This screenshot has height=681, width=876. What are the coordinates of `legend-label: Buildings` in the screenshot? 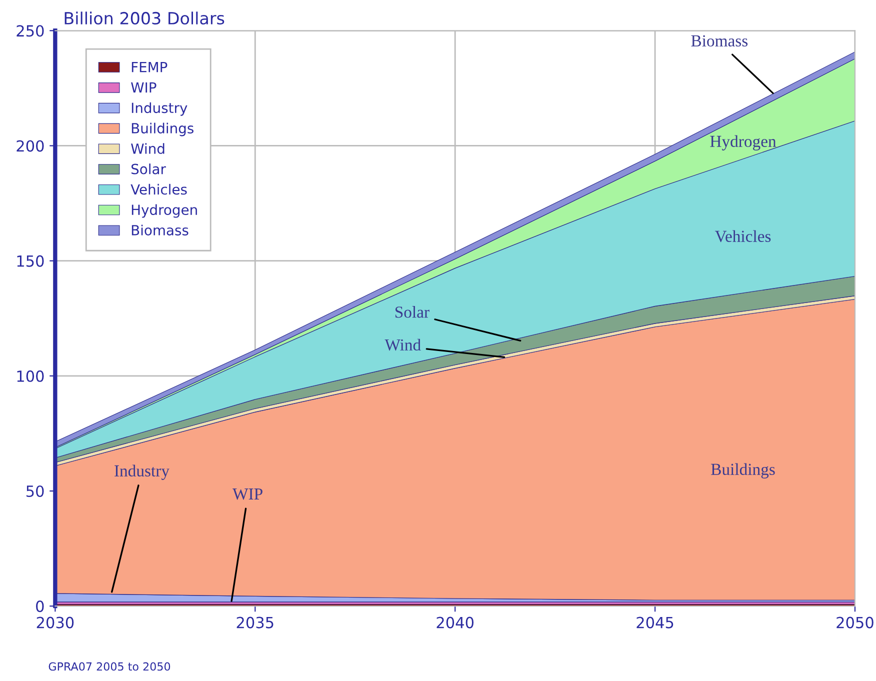 It's located at (163, 129).